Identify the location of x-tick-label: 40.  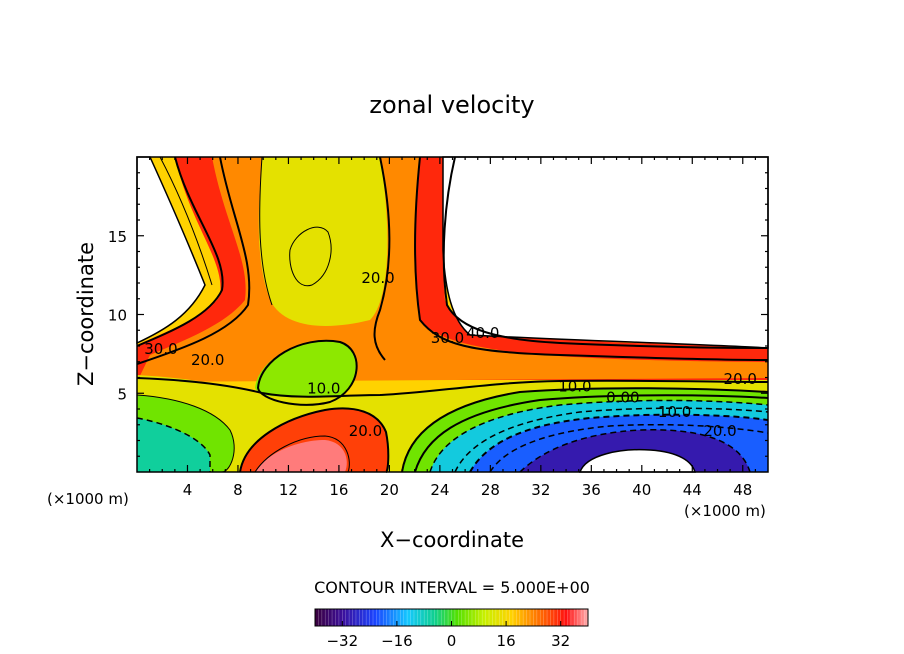
(641, 490).